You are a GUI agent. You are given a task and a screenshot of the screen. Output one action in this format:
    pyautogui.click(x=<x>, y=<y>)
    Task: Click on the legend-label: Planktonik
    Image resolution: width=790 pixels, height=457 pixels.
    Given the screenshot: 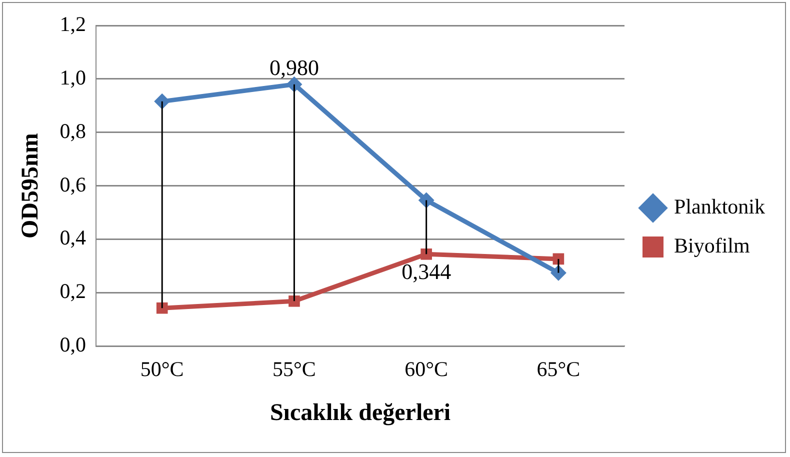 What is the action you would take?
    pyautogui.click(x=720, y=206)
    